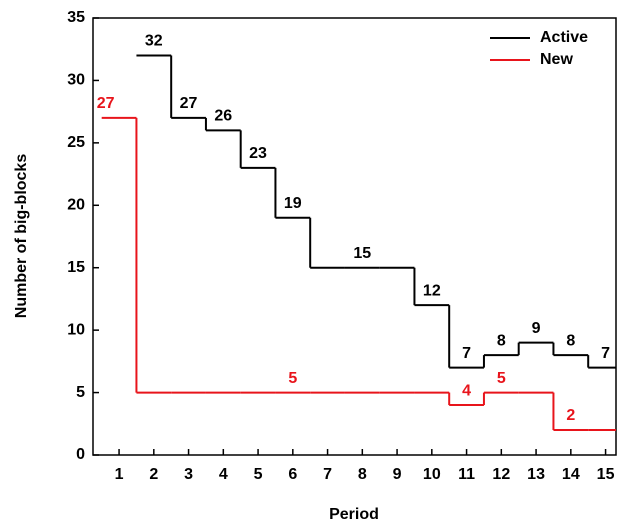  Describe the element at coordinates (570, 415) in the screenshot. I see `value-label: 2` at that location.